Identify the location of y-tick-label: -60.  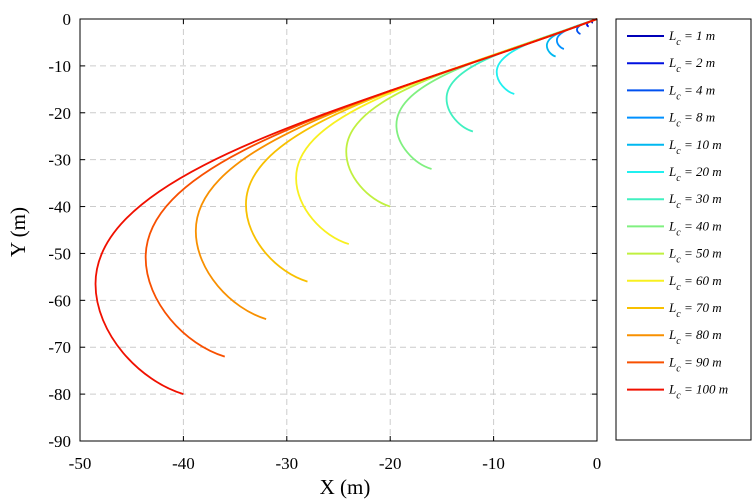
(59, 300).